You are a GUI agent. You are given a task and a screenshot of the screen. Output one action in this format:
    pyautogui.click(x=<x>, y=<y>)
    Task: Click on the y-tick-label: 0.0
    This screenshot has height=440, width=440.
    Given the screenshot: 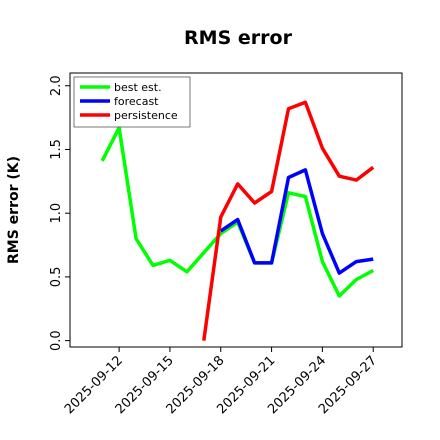 What is the action you would take?
    pyautogui.click(x=56, y=340)
    